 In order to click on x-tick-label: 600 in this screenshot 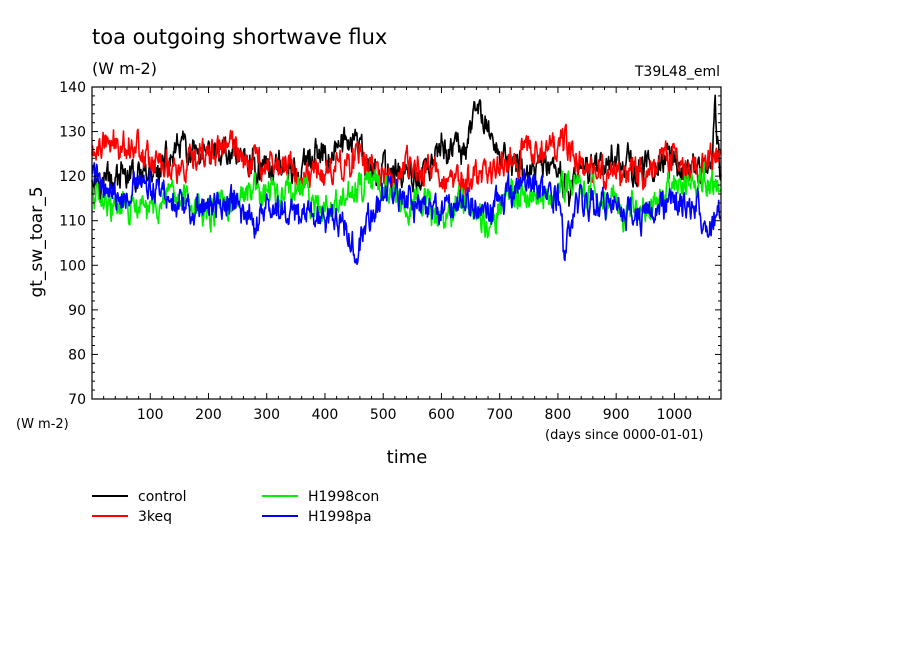, I will do `click(441, 415)`.